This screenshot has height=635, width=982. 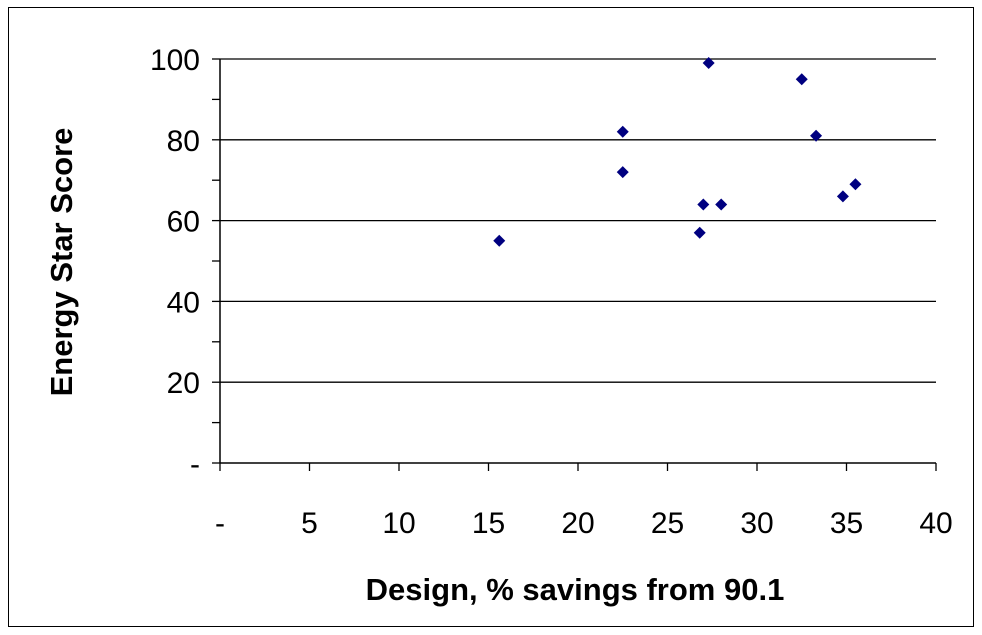 What do you see at coordinates (667, 523) in the screenshot?
I see `x-tick-label-25: 25` at bounding box center [667, 523].